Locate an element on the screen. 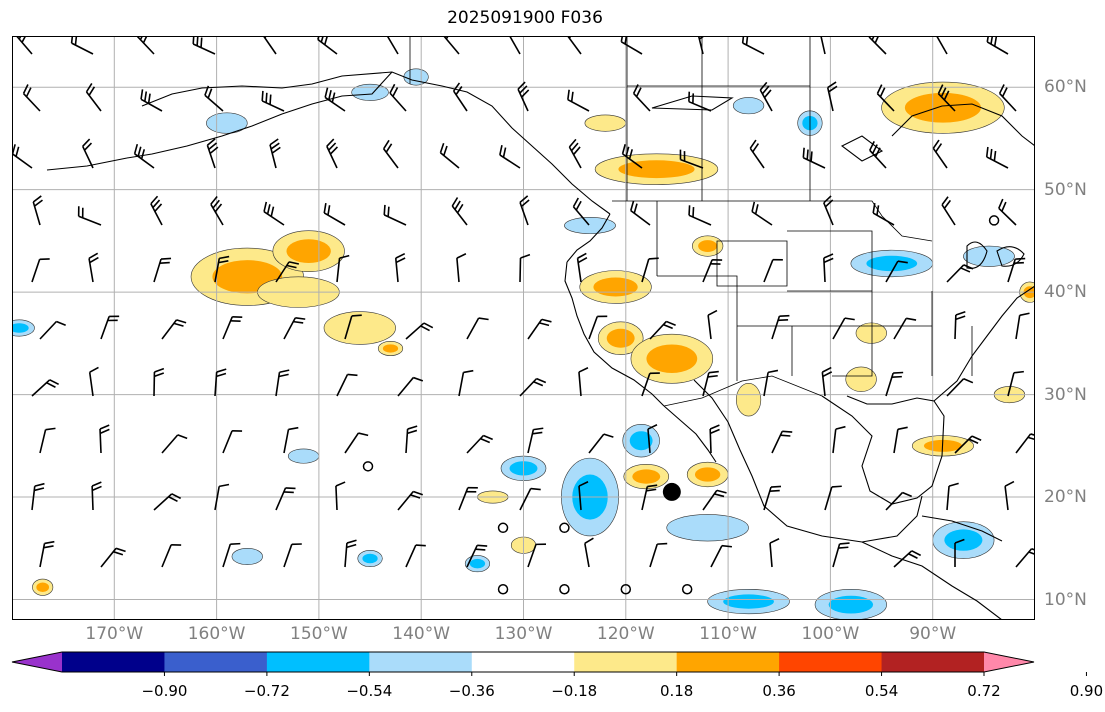 The image size is (1105, 712). hudson-bay-coast is located at coordinates (963, 125).